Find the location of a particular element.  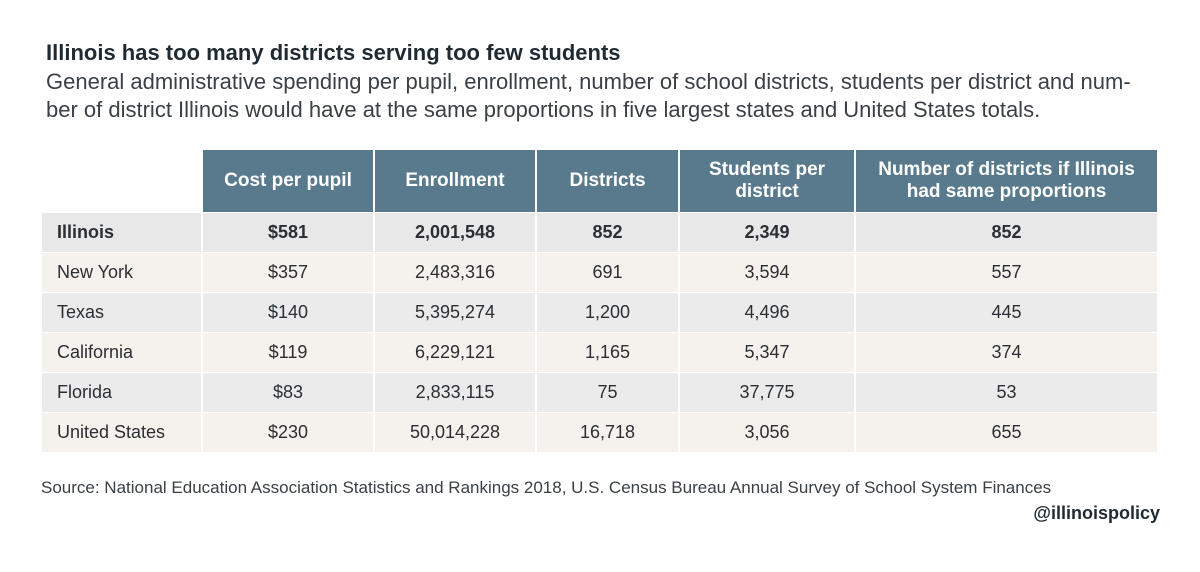

cell-districts: 852 is located at coordinates (607, 232).